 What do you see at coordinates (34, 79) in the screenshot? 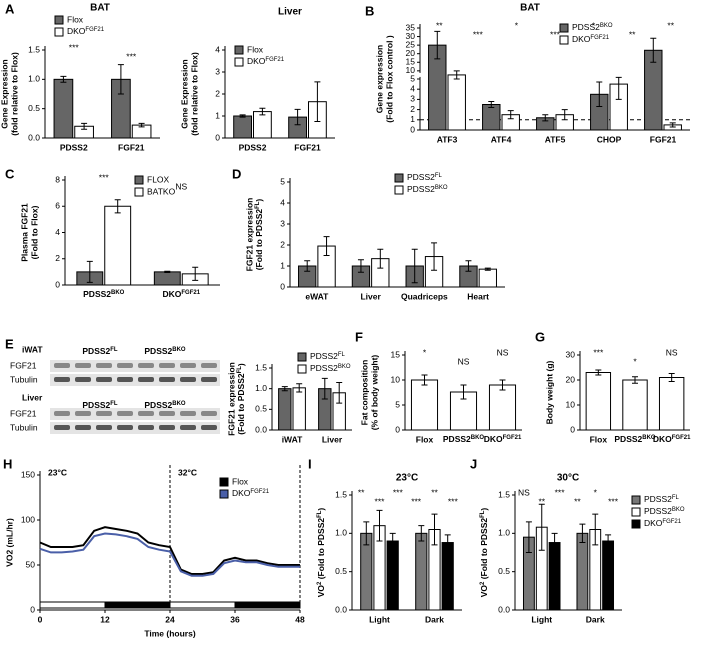
I see `y-tick-label: 1.0` at bounding box center [34, 79].